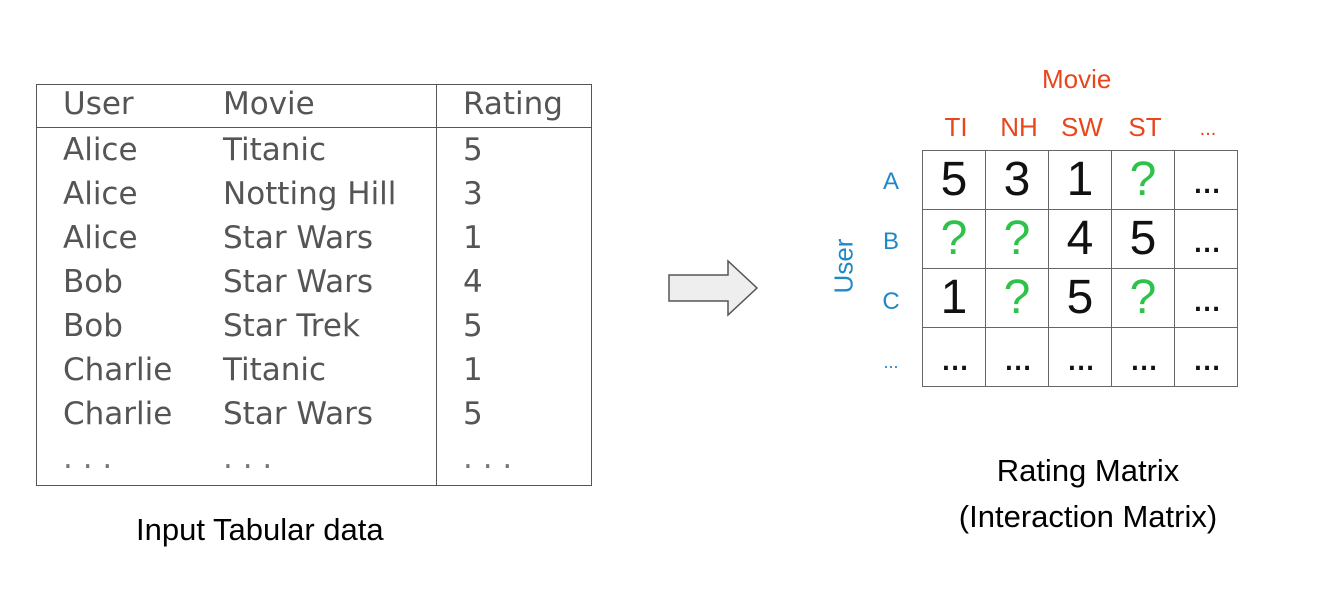  I want to click on matrix-cell: 4, so click(1080, 239).